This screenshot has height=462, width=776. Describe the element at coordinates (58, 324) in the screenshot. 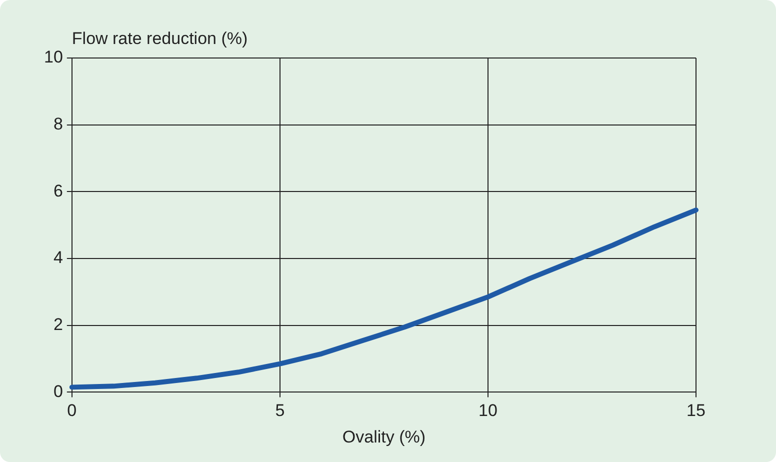

I see `y-tick-label: 2` at that location.